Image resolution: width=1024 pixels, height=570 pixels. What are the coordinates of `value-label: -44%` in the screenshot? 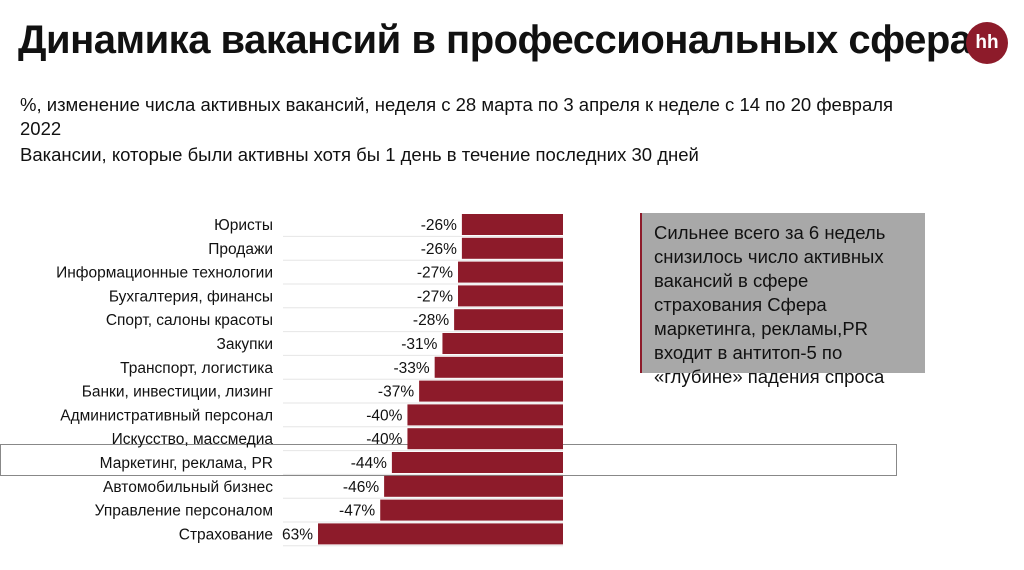 It's located at (369, 463).